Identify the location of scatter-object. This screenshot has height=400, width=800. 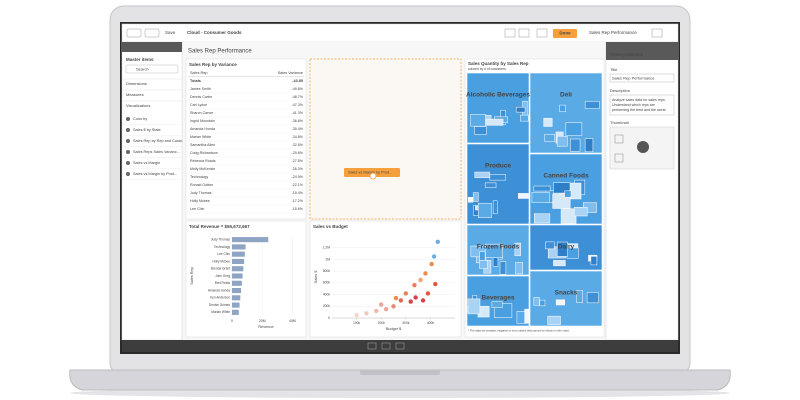
(385, 279).